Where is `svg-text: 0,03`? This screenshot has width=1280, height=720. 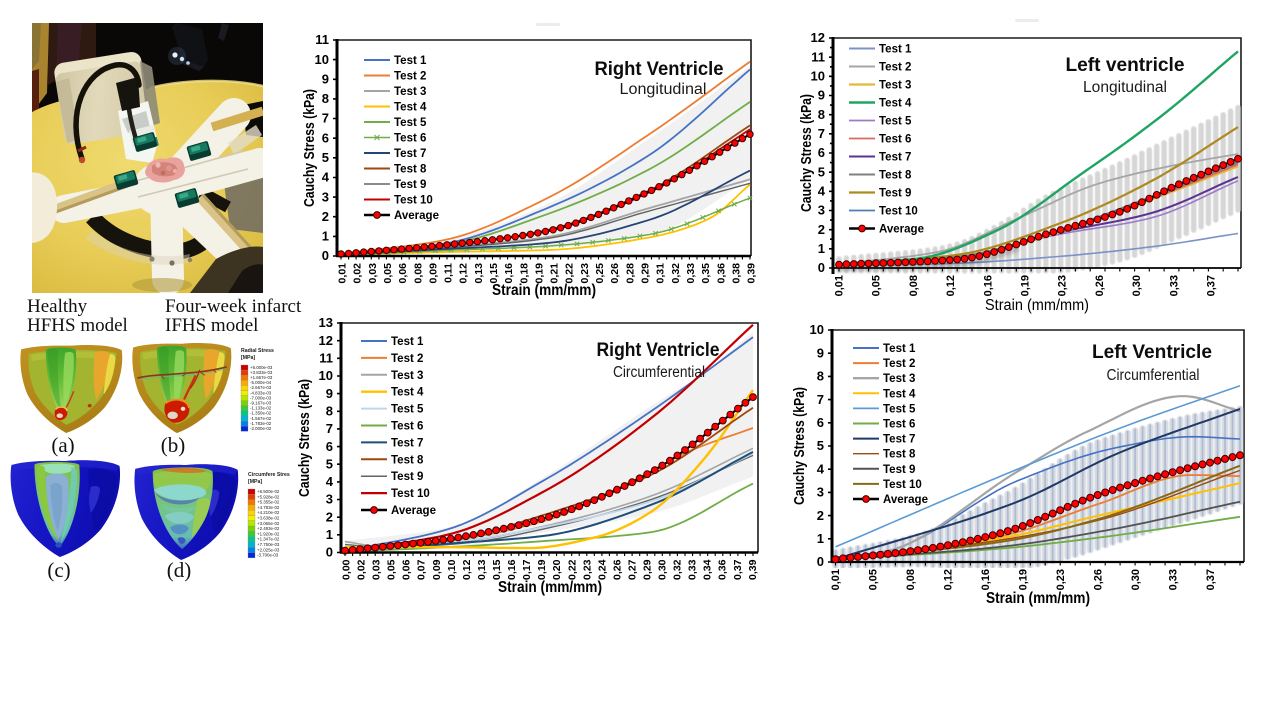 svg-text: 0,03 is located at coordinates (377, 569).